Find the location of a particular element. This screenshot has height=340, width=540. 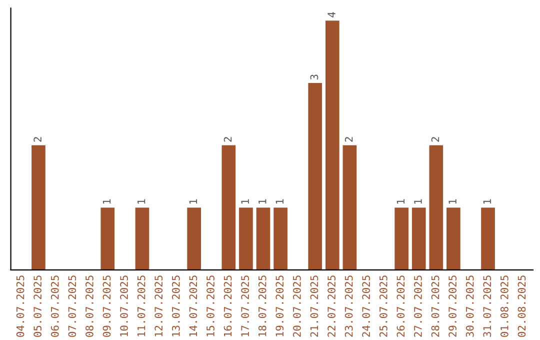

x-tick-label: 13.07.2025 is located at coordinates (176, 306).